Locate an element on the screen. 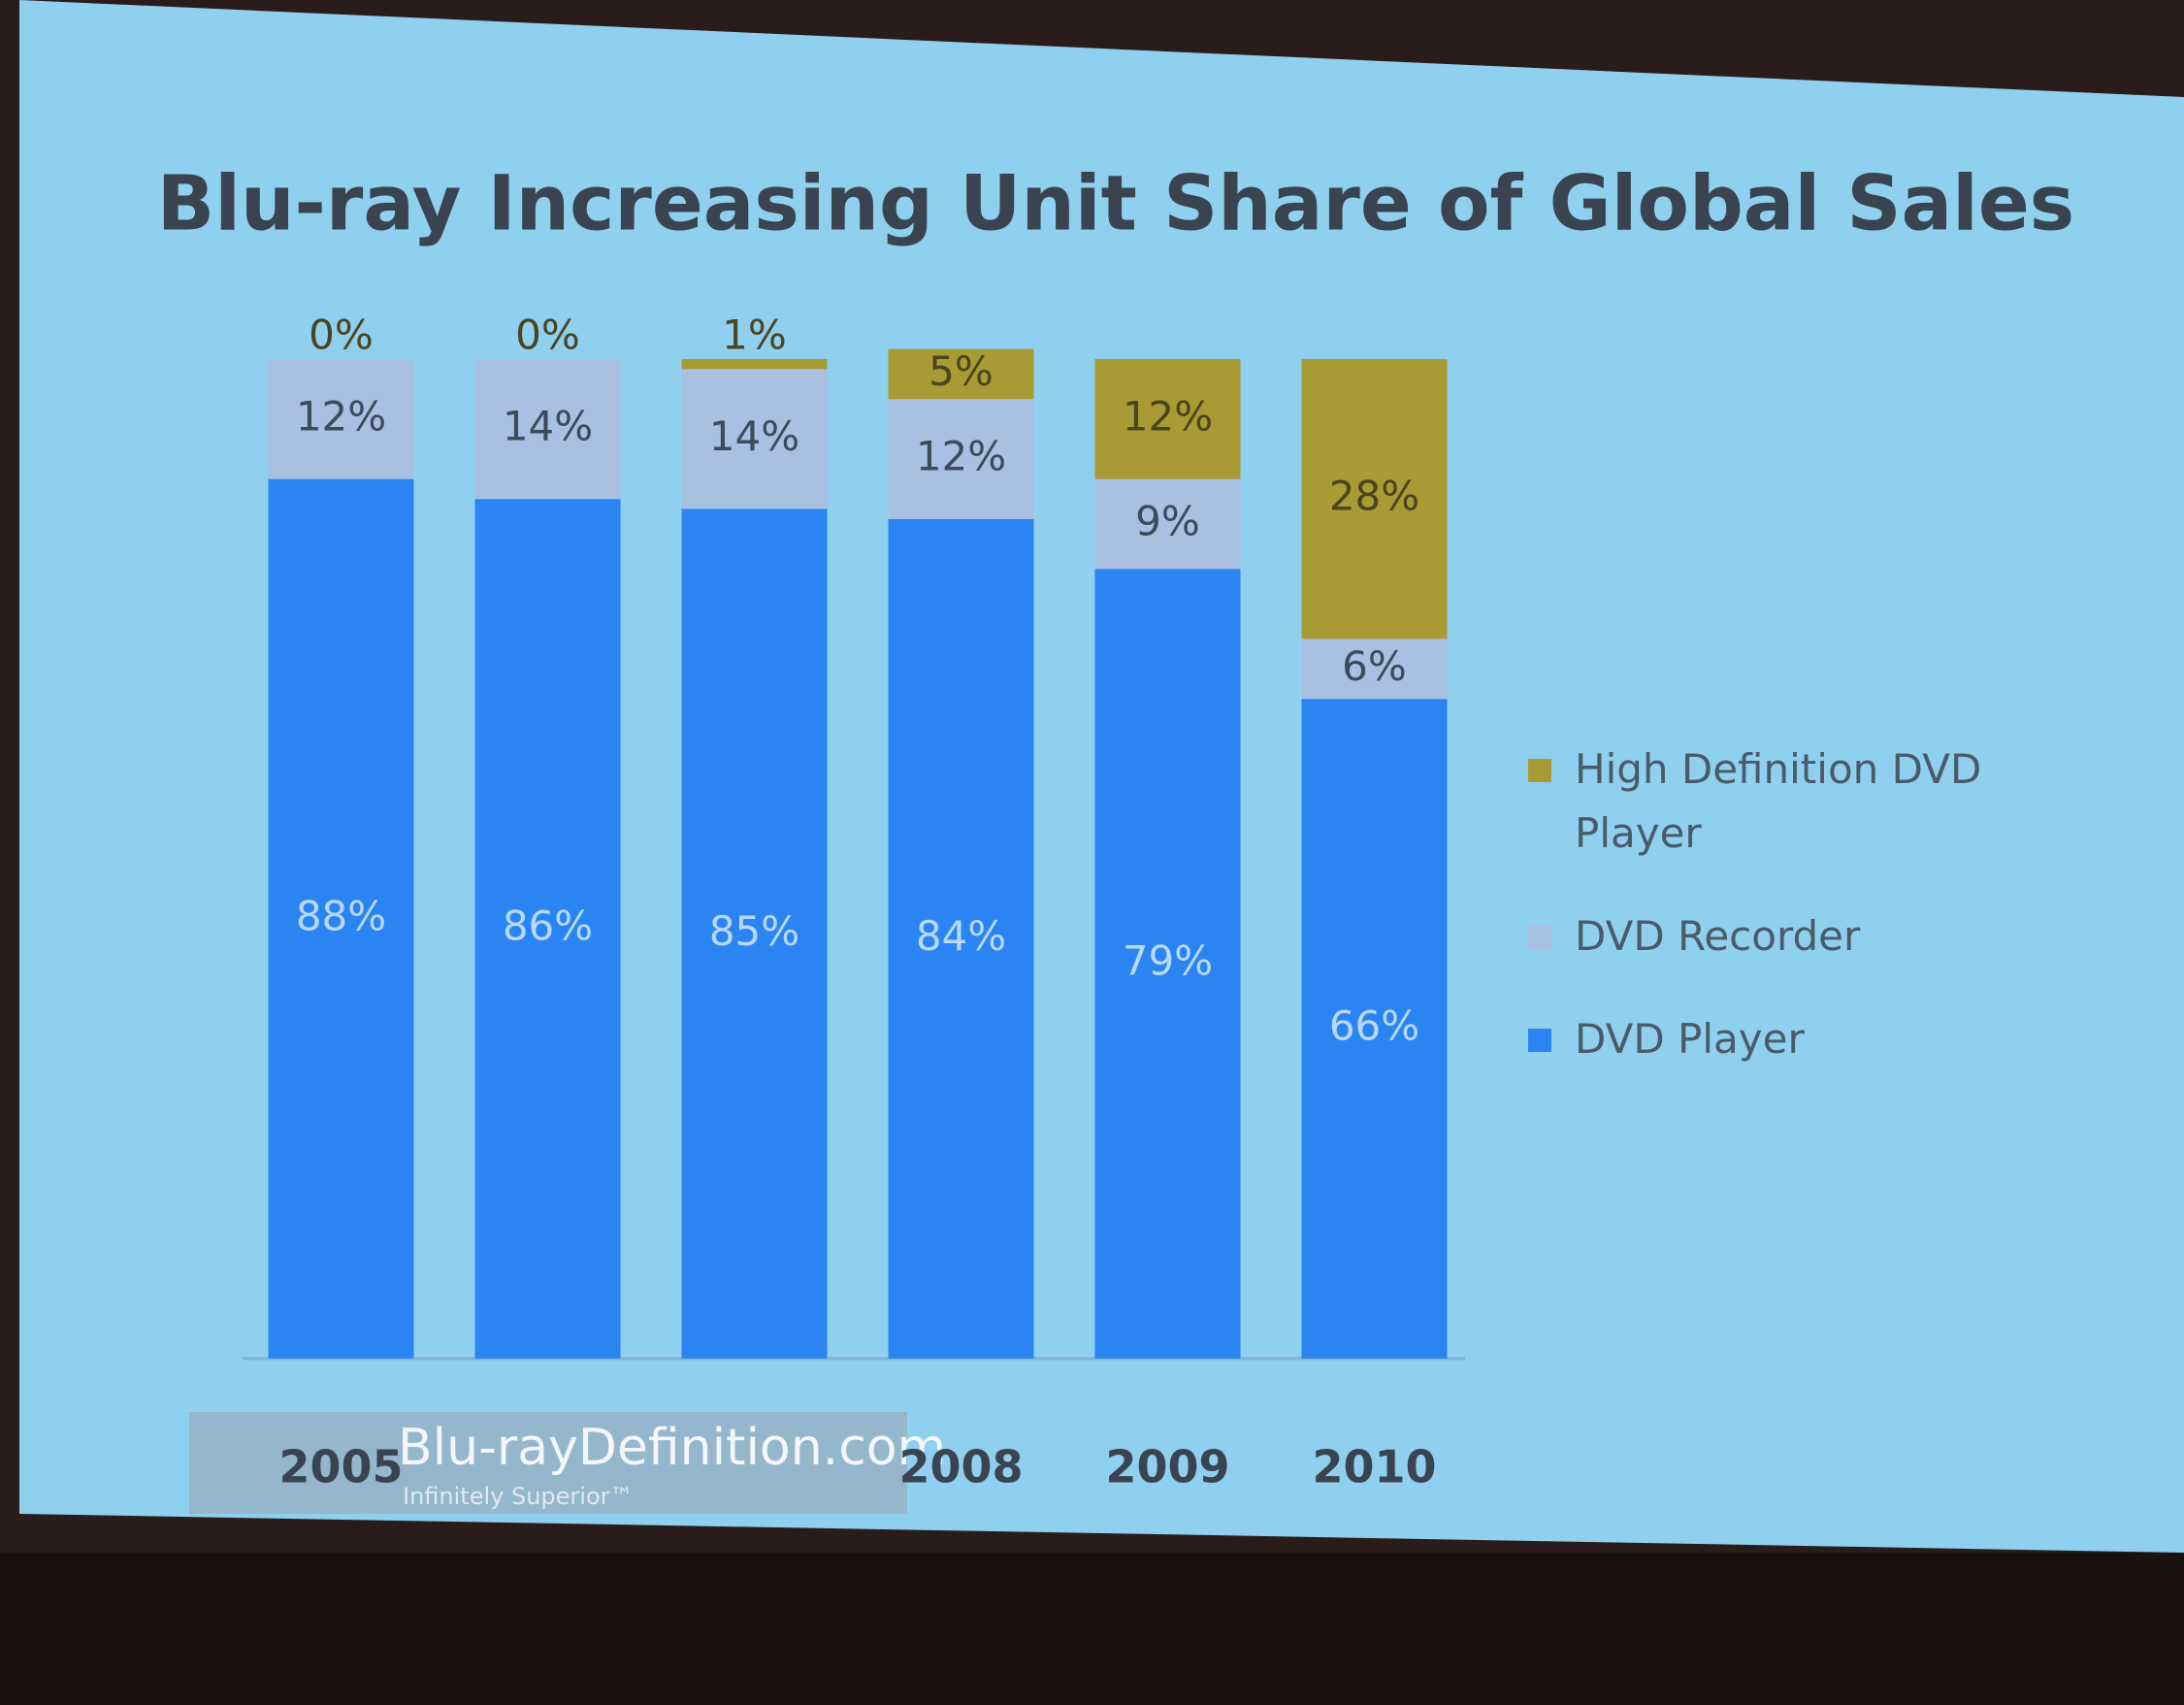 Image resolution: width=2184 pixels, height=1705 pixels. value-label: 5% is located at coordinates (961, 371).